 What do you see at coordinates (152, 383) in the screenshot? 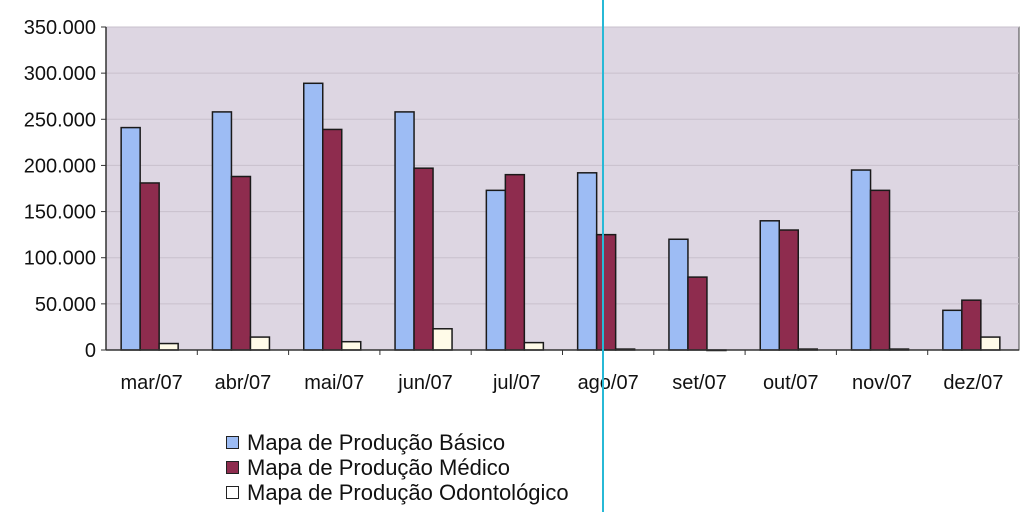
I see `x-tick-label: mar/07` at bounding box center [152, 383].